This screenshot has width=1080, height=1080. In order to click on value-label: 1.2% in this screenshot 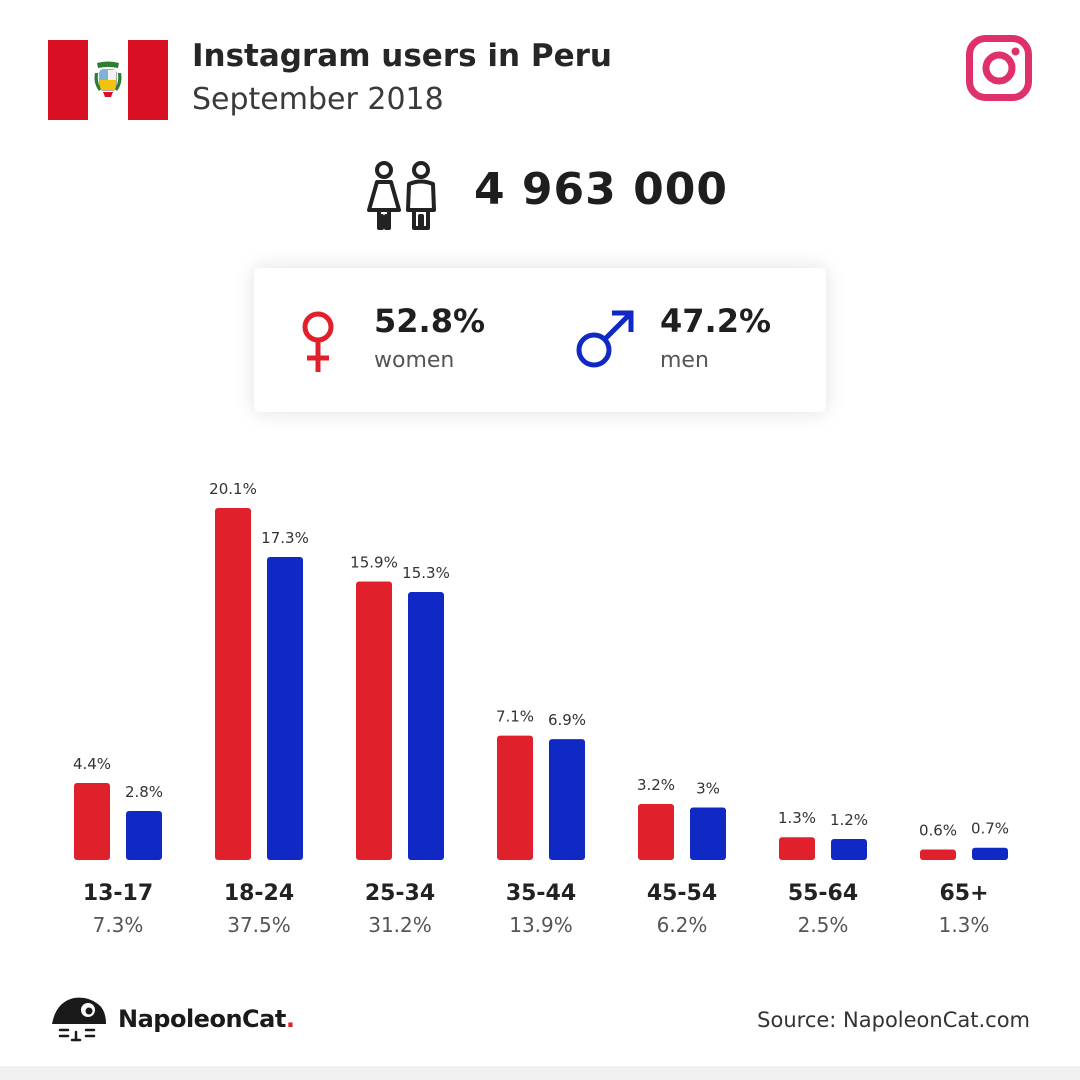, I will do `click(849, 820)`.